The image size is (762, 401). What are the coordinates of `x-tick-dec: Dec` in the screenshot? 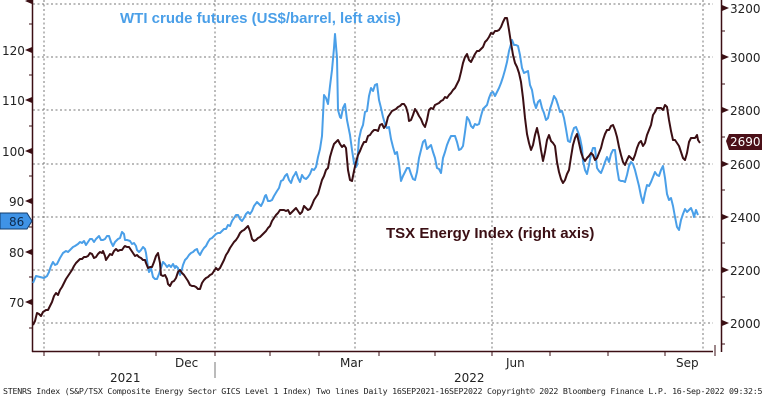 It's located at (186, 363).